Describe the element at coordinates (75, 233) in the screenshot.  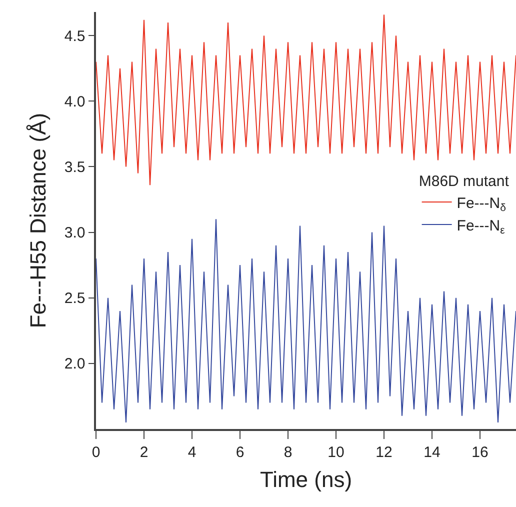
I see `y-tick-label: 3.0` at that location.